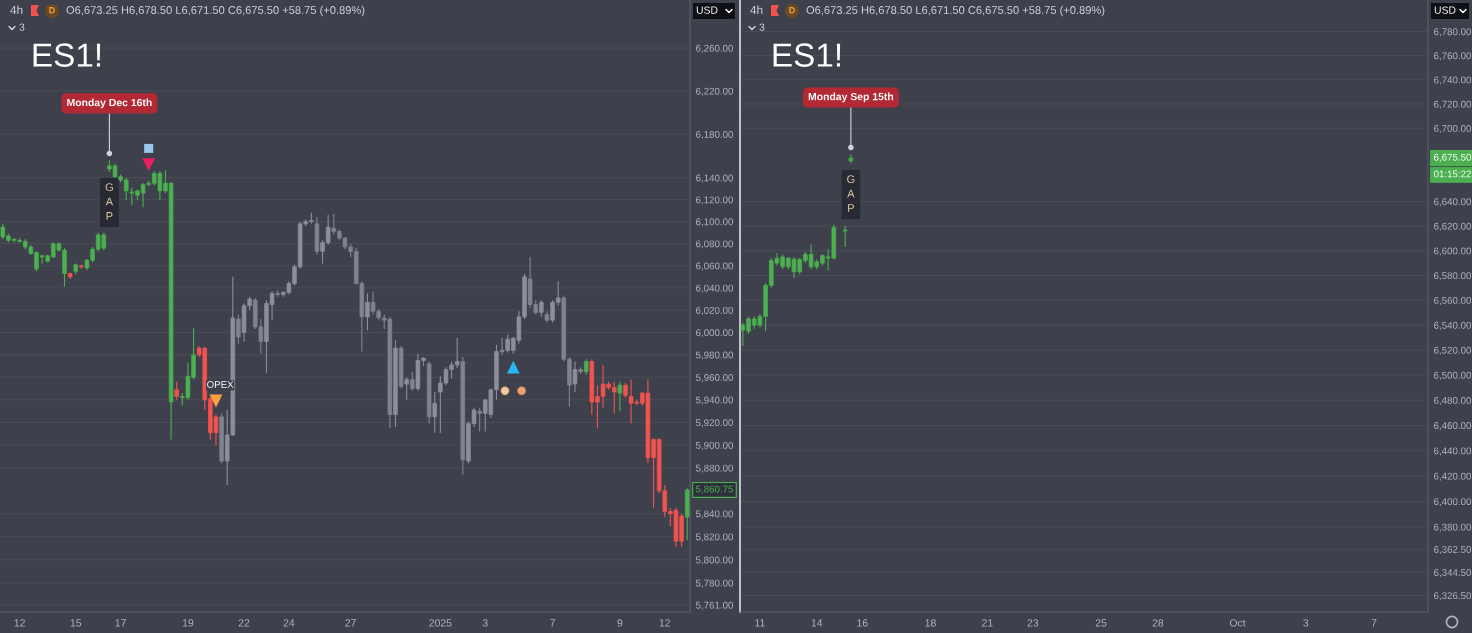  I want to click on y-tick-label: 5,820.00, so click(714, 537).